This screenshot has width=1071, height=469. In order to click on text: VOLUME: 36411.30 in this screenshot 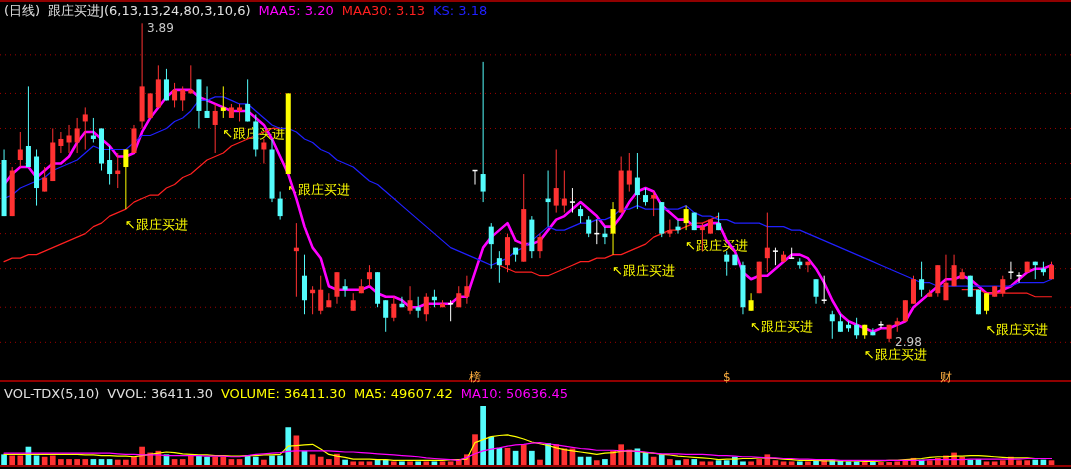, I will do `click(283, 393)`.